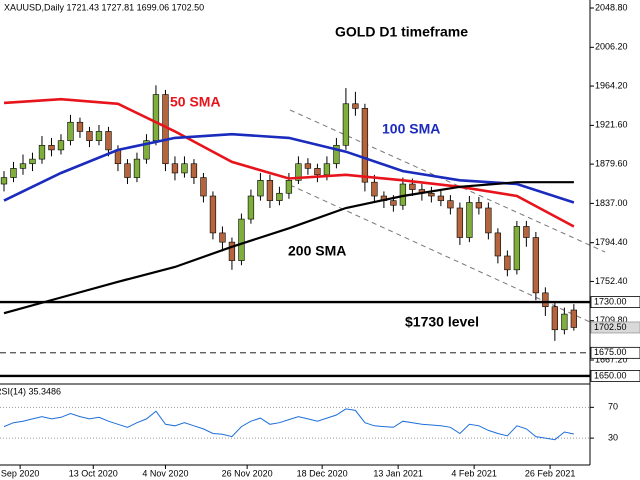  I want to click on y-tick-label: 1752.40, so click(611, 281).